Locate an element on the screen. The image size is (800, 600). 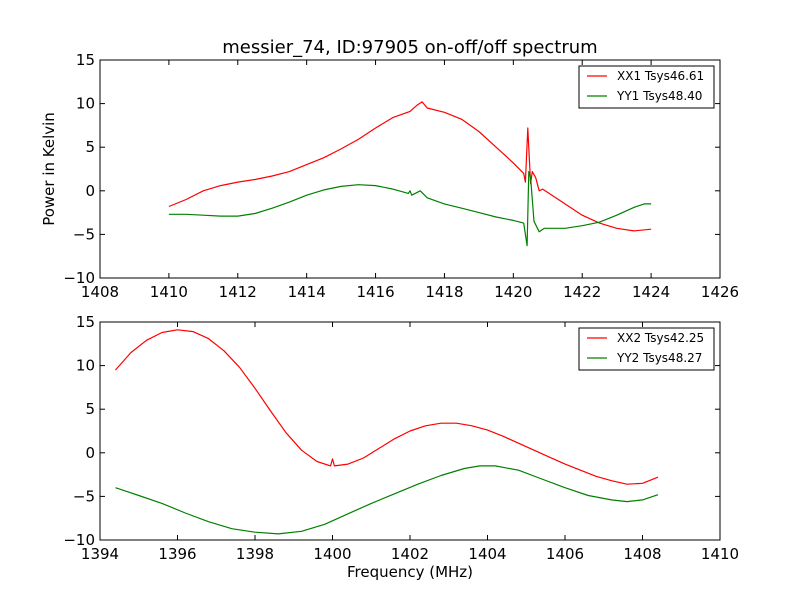
panel2-xtick-label: 1408 is located at coordinates (642, 554).